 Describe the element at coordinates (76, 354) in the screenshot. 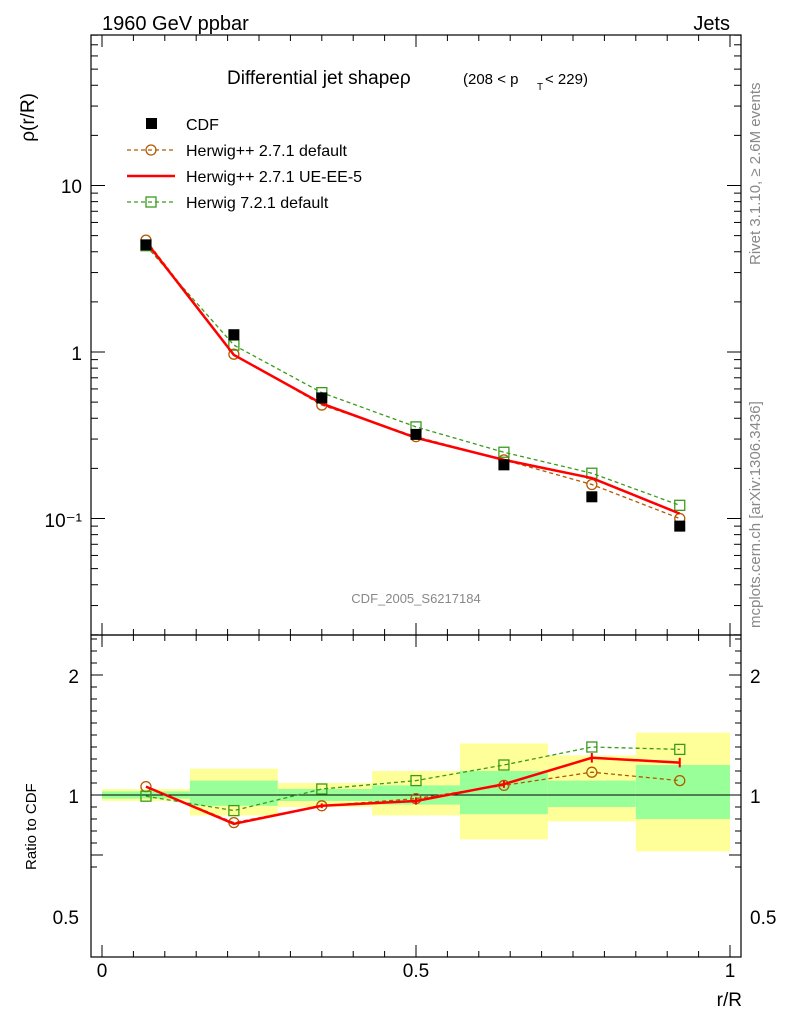

I see `main-ytick-label-1: 1` at that location.